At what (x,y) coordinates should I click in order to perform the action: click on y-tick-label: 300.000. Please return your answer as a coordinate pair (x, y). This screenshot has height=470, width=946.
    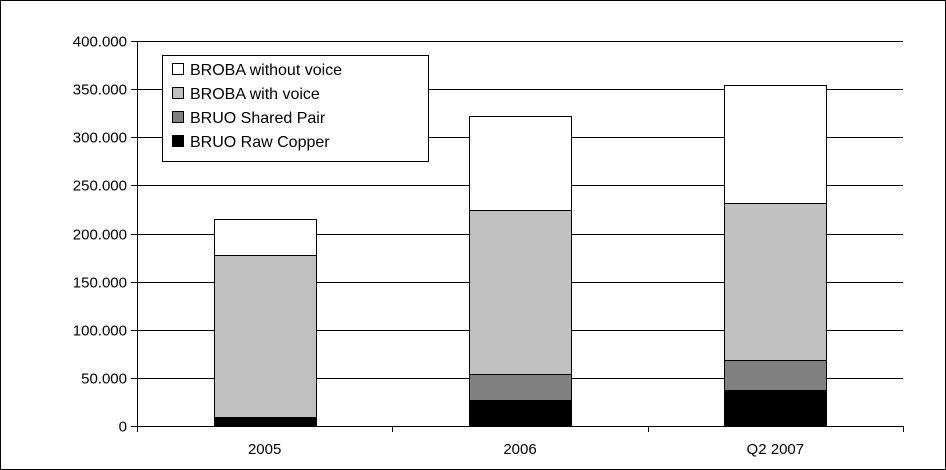
    Looking at the image, I should click on (100, 138).